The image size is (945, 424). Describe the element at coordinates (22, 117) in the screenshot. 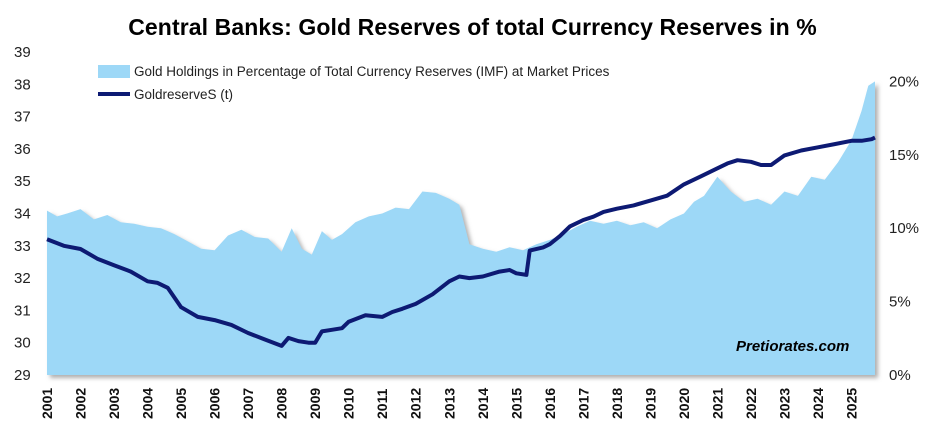

I see `y-left-tick-label: 37` at that location.